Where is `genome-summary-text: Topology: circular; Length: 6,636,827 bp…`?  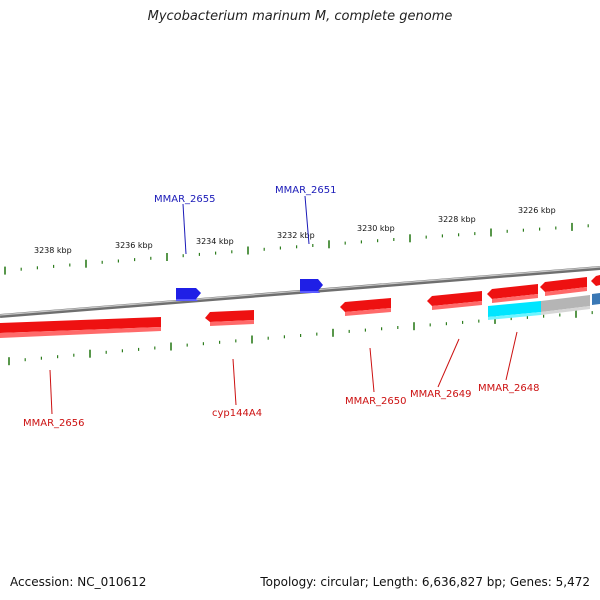
genome-summary-text: Topology: circular; Length: 6,636,827 bp… is located at coordinates (425, 582).